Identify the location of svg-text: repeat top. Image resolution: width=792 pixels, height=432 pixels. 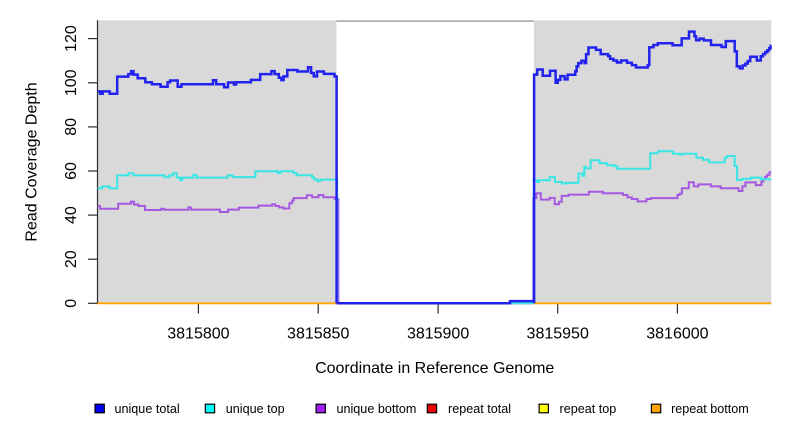
(588, 409).